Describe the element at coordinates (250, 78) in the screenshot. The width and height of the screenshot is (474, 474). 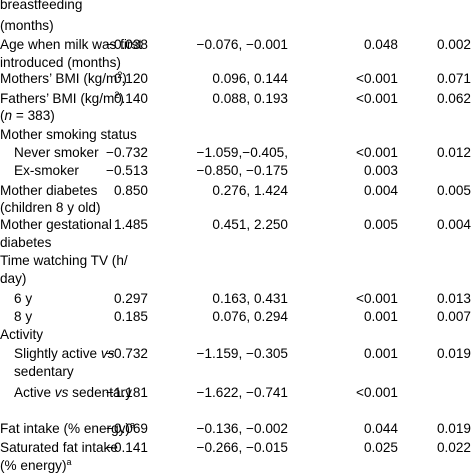
I see `confidence-interval-cell: 0.096, 0.144` at that location.